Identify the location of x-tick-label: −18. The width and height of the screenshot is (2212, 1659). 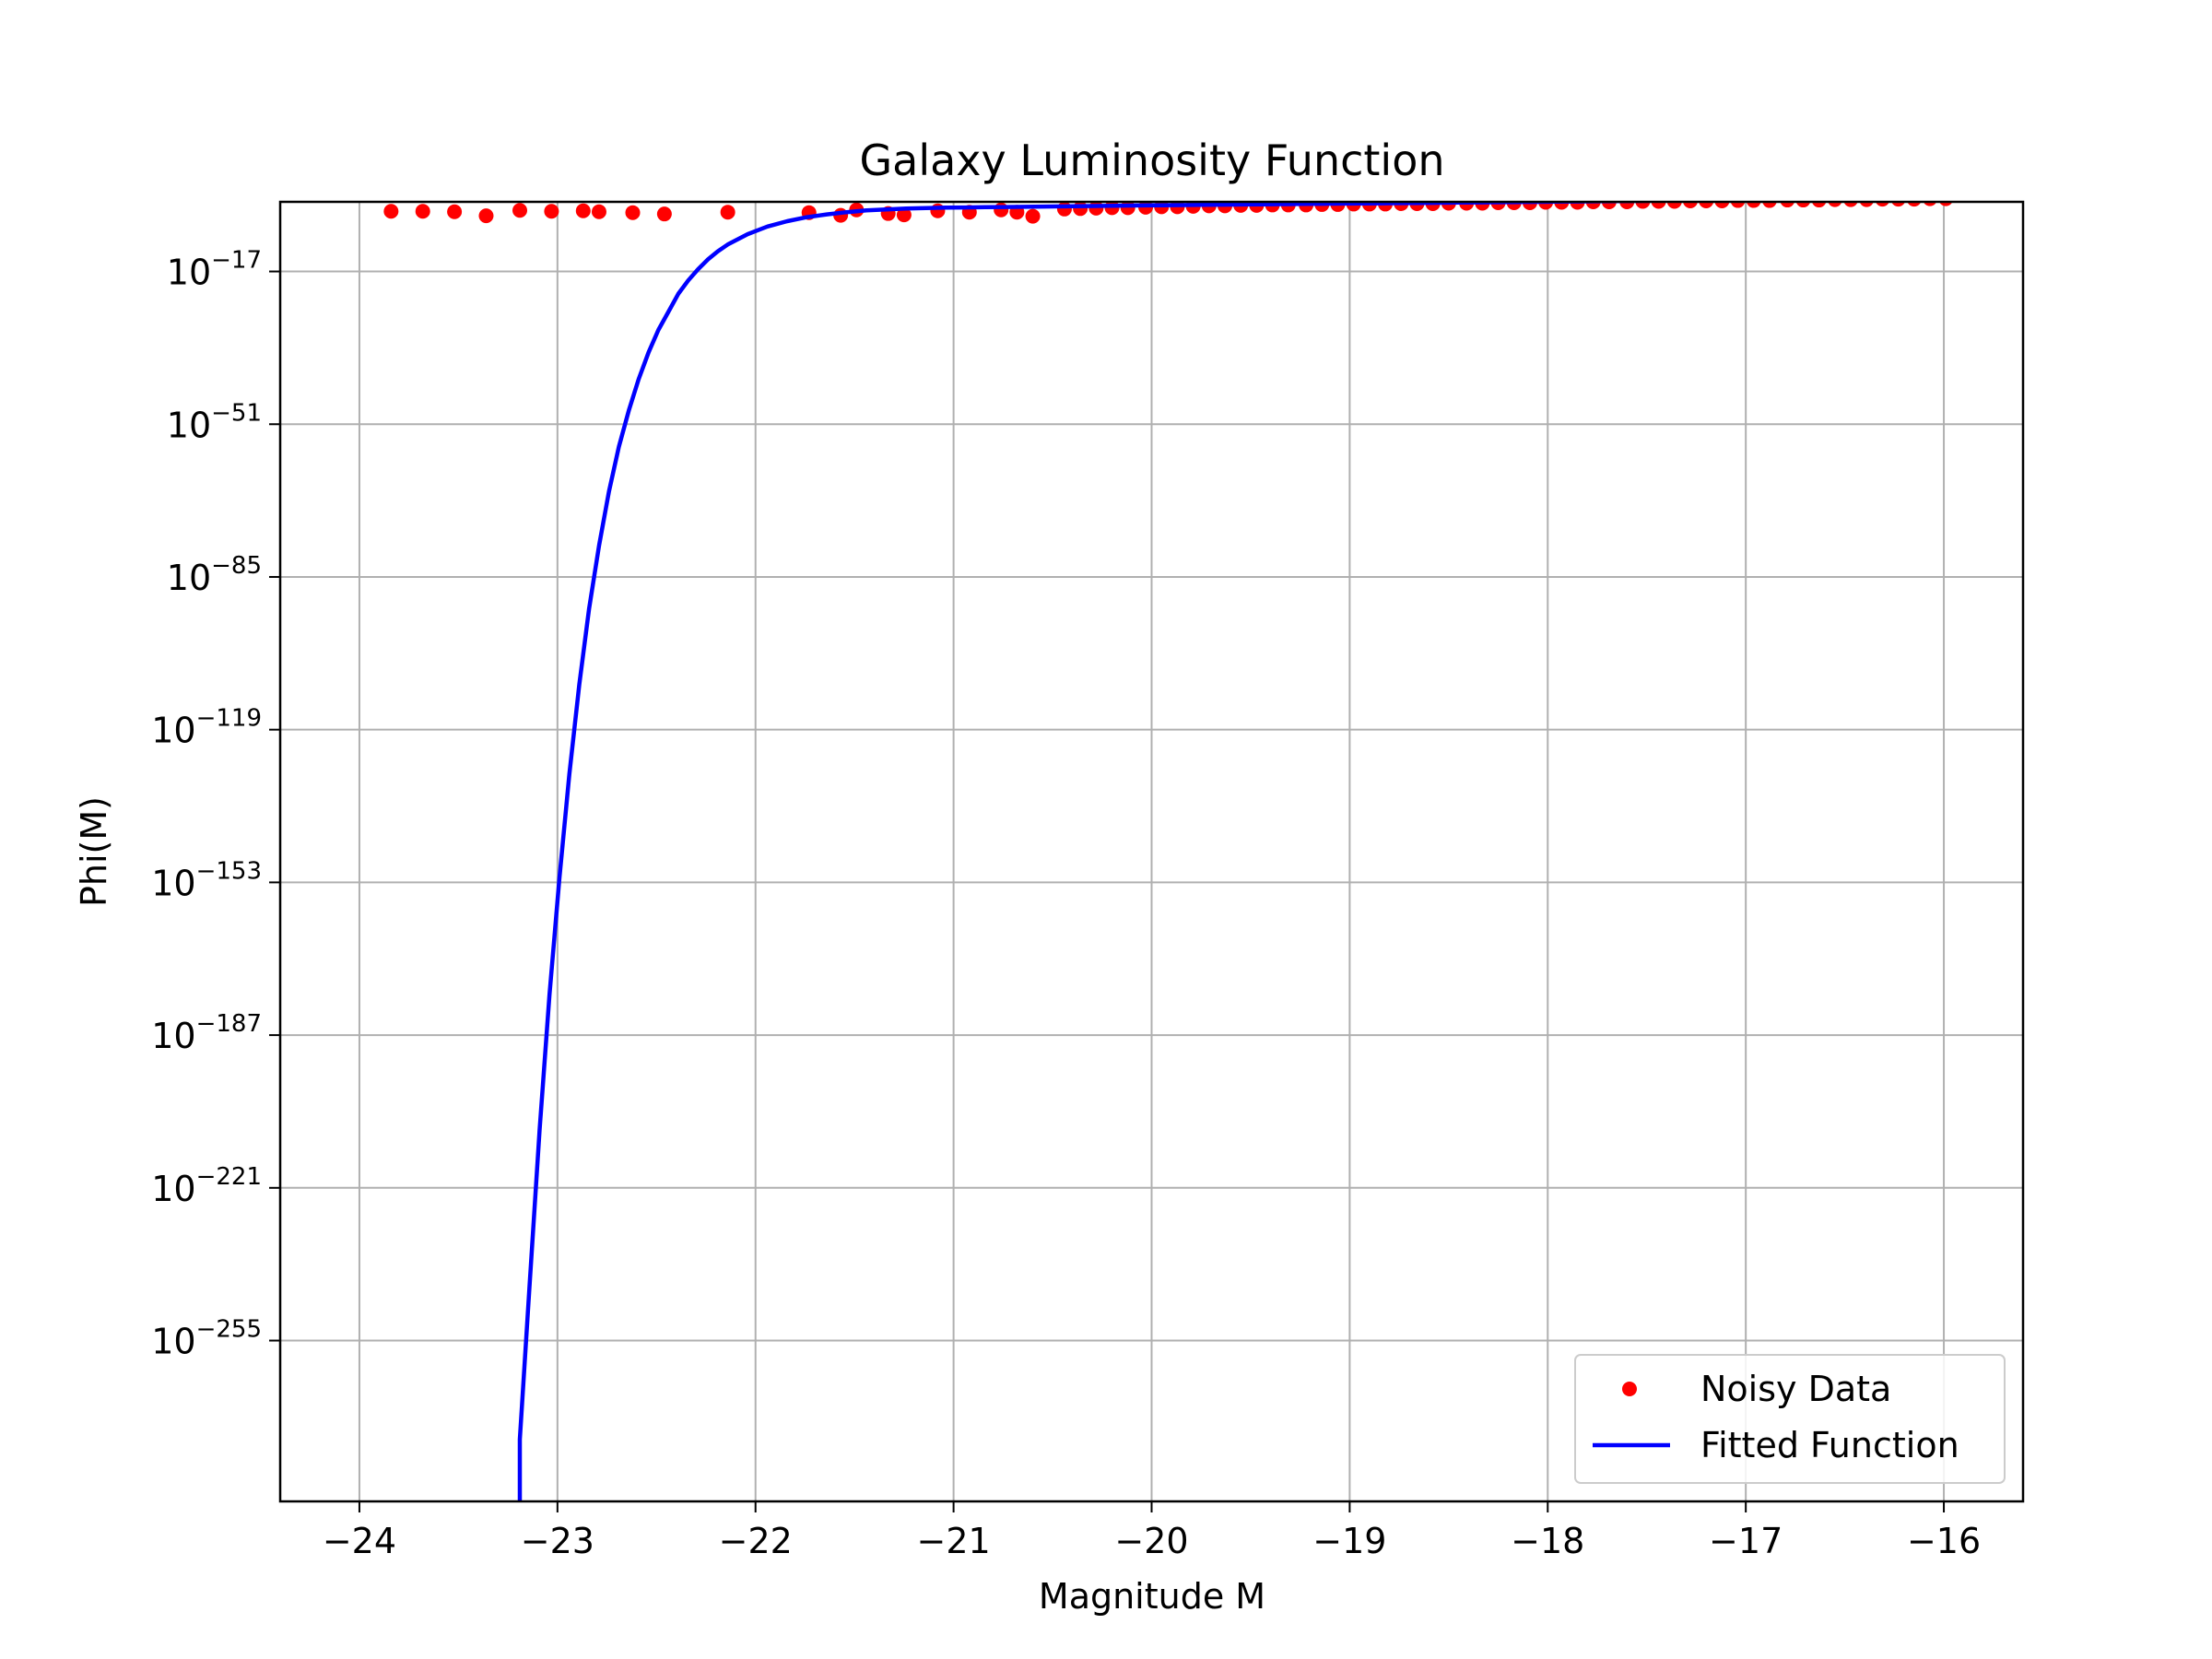
(1547, 1541).